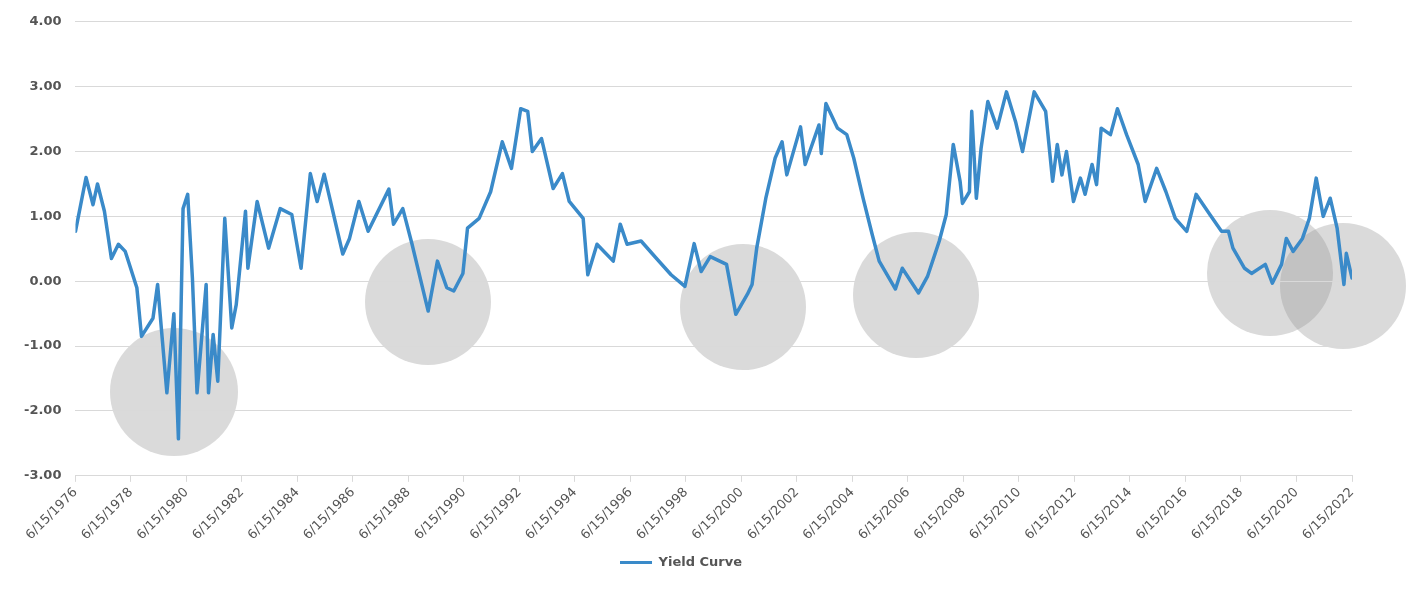  Describe the element at coordinates (42, 475) in the screenshot. I see `y-tick-label: -3.00` at that location.